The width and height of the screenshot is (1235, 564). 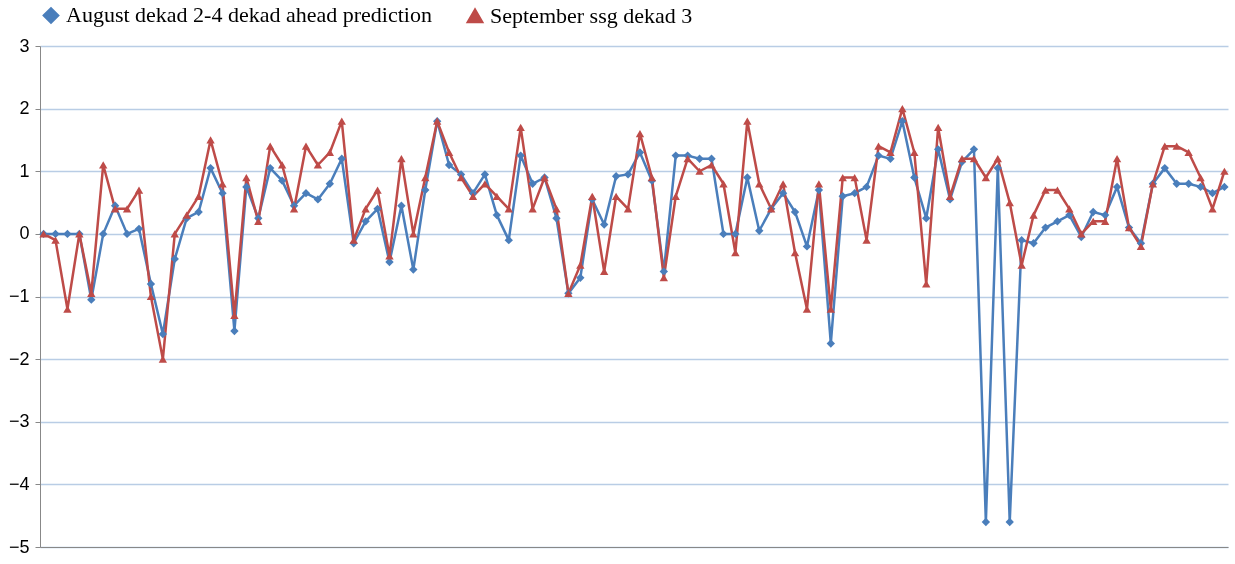 What do you see at coordinates (19, 546) in the screenshot?
I see `y-tick-label: −5` at bounding box center [19, 546].